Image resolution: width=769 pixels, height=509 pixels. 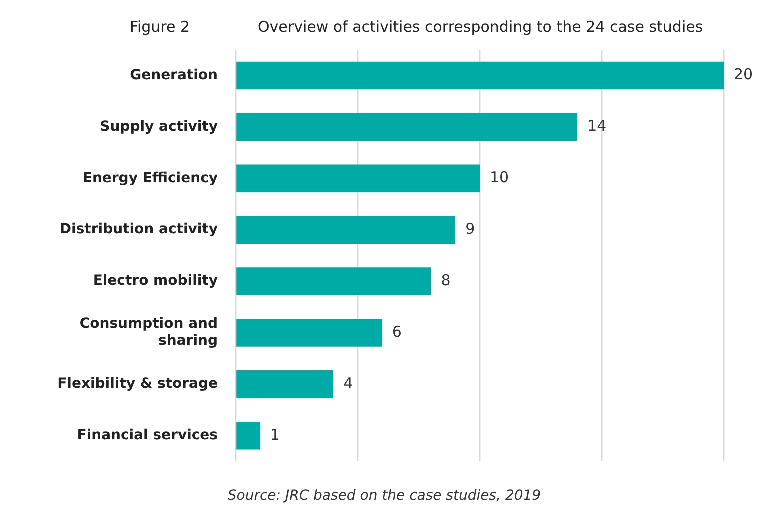 What do you see at coordinates (155, 281) in the screenshot?
I see `y-tick-label: Electro mobility` at bounding box center [155, 281].